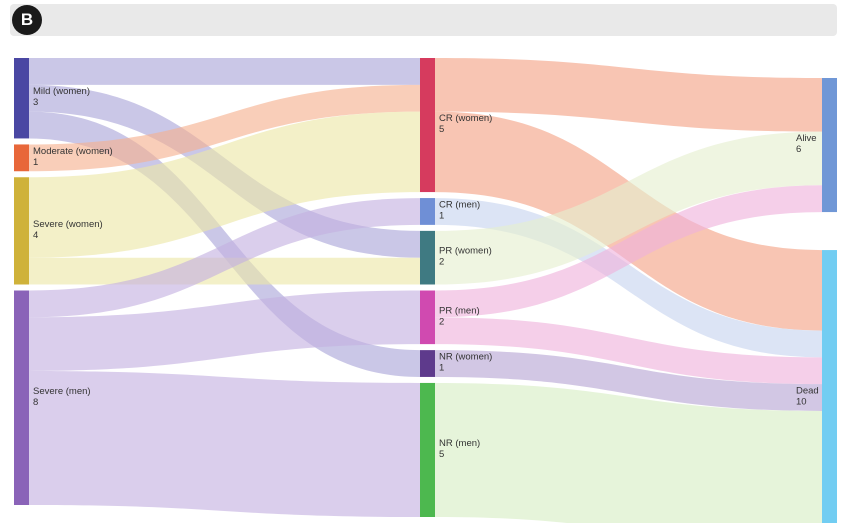 The width and height of the screenshot is (851, 523). Describe the element at coordinates (35, 162) in the screenshot. I see `node-value-moderate_women: 1` at that location.